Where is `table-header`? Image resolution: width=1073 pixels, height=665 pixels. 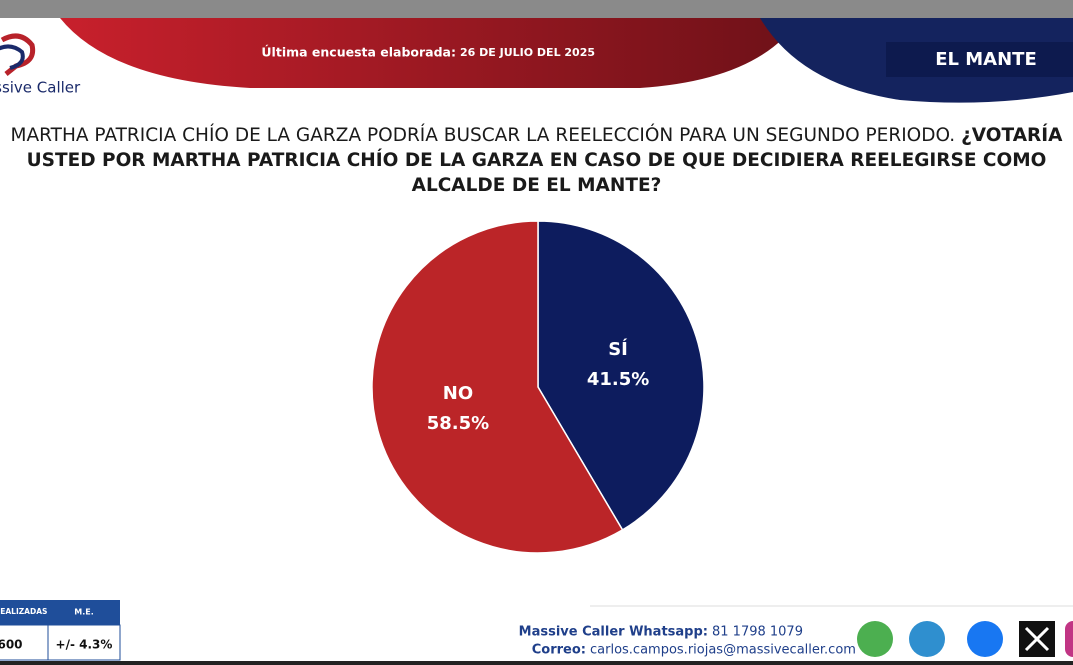
table-header is located at coordinates (60, 612).